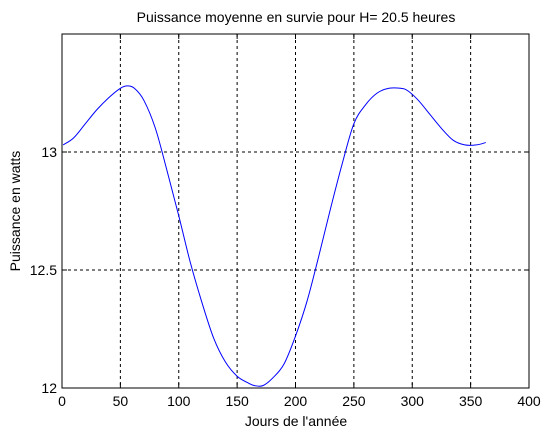 Image resolution: width=550 pixels, height=431 pixels. Describe the element at coordinates (15, 211) in the screenshot. I see `y-axis-label: Puissance en watts` at that location.